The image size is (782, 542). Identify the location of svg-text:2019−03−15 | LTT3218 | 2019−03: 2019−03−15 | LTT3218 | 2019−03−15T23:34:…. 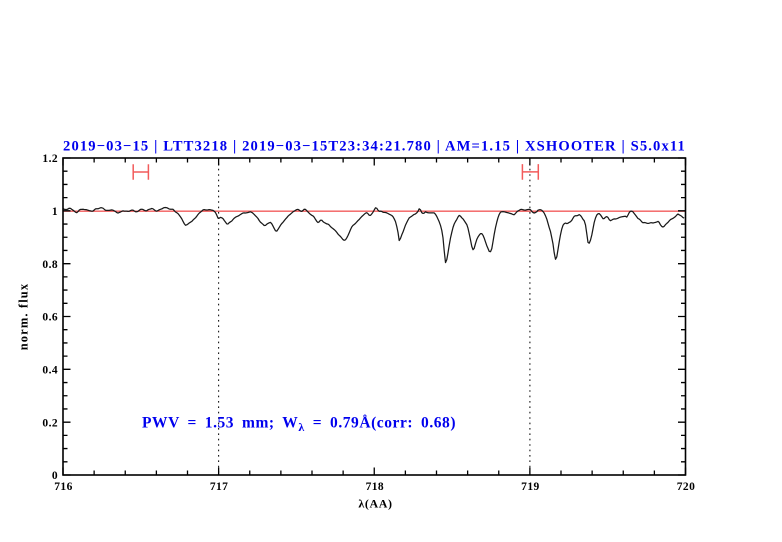
(374, 147).